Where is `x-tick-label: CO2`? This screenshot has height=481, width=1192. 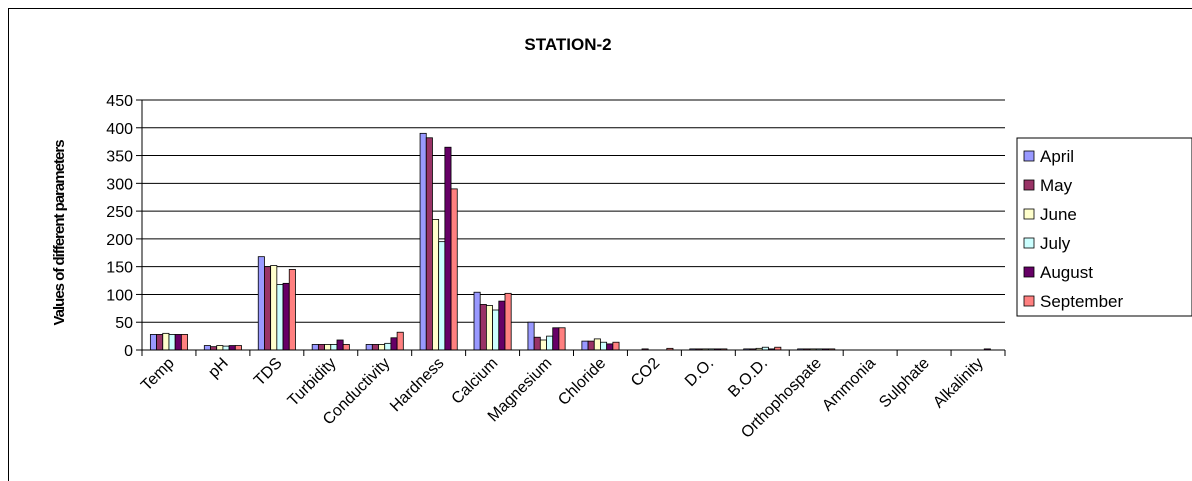 x-tick-label: CO2 is located at coordinates (645, 372).